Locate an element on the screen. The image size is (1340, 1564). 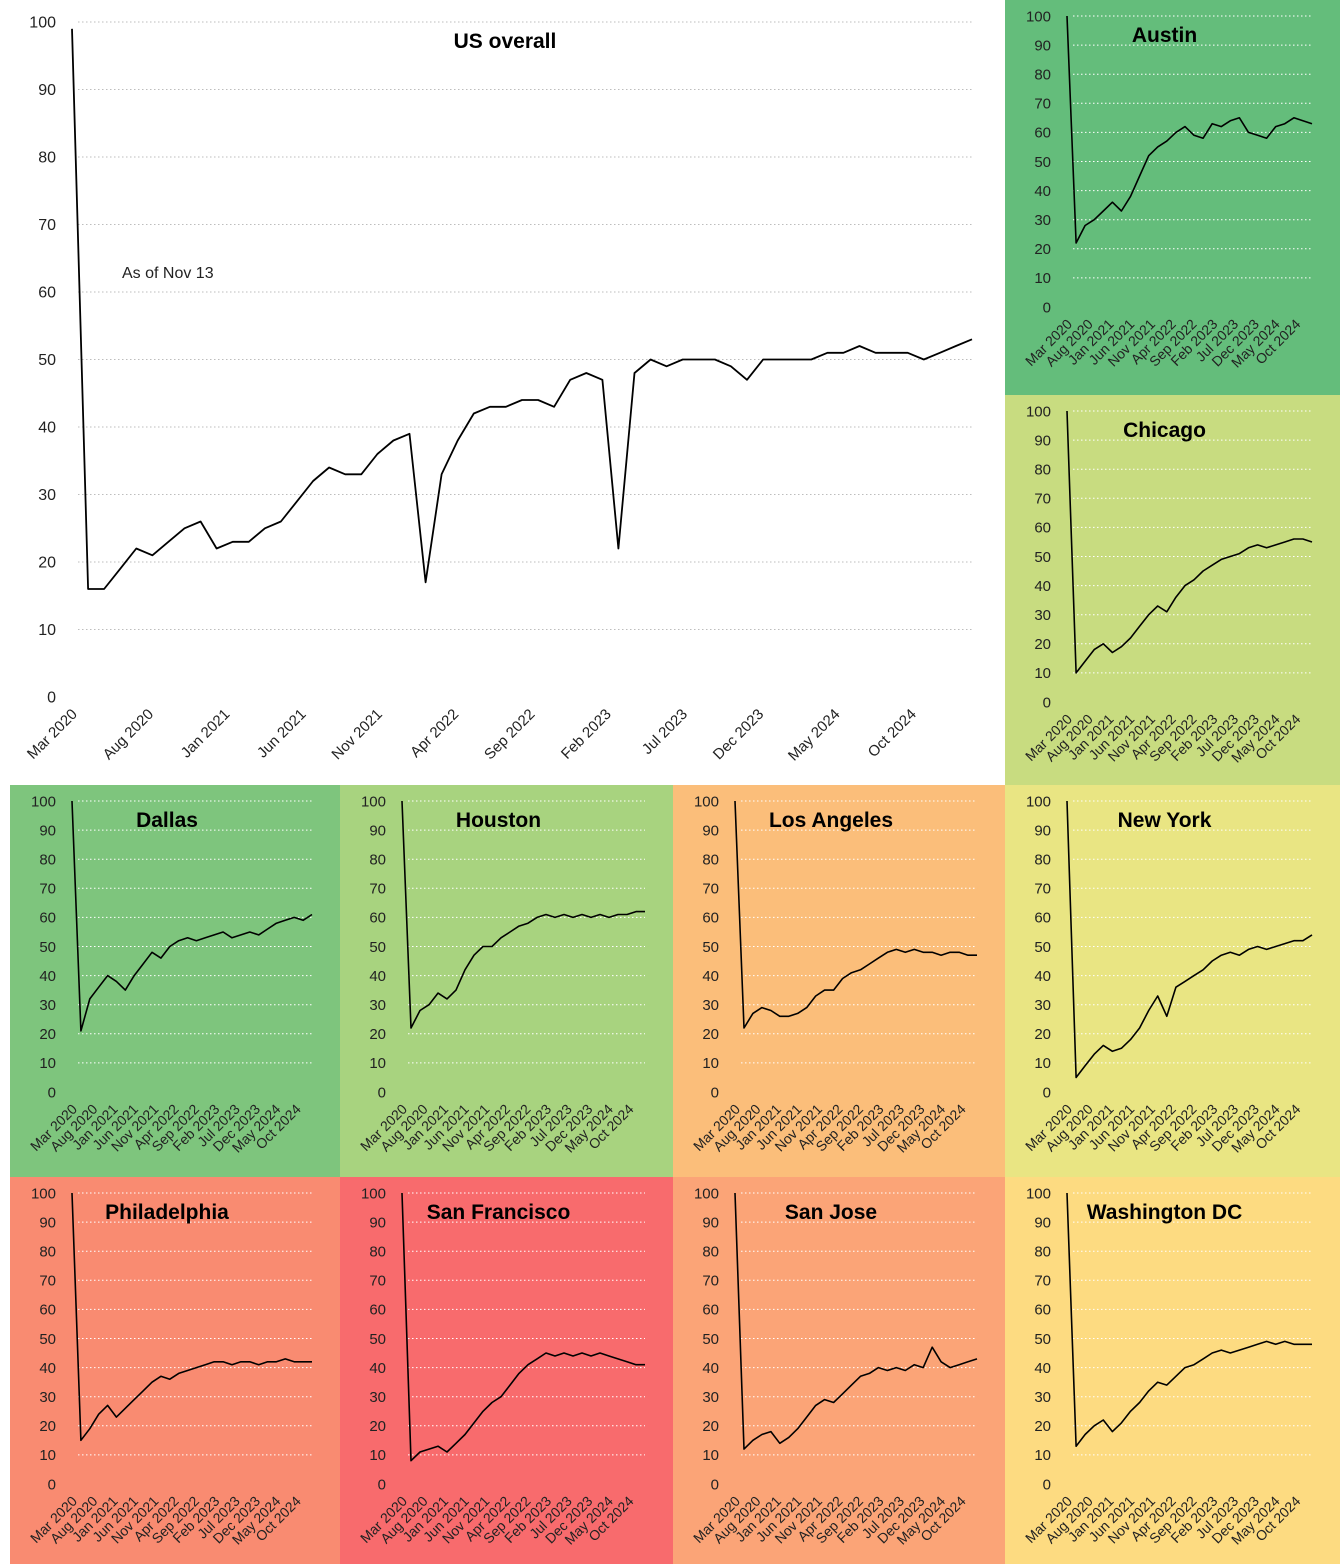
chart-title: Houston is located at coordinates (498, 820).